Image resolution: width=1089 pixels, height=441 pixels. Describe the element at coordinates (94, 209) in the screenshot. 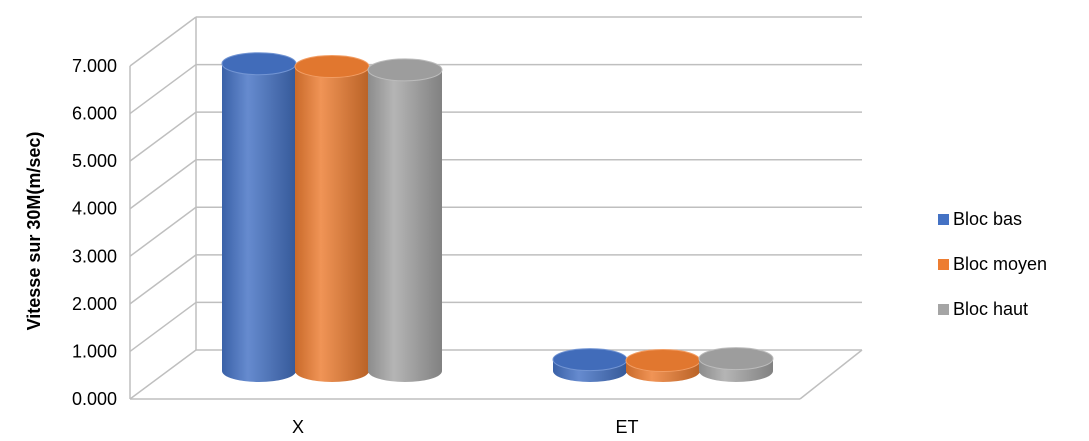

I see `y-tick-label: 4.000` at that location.